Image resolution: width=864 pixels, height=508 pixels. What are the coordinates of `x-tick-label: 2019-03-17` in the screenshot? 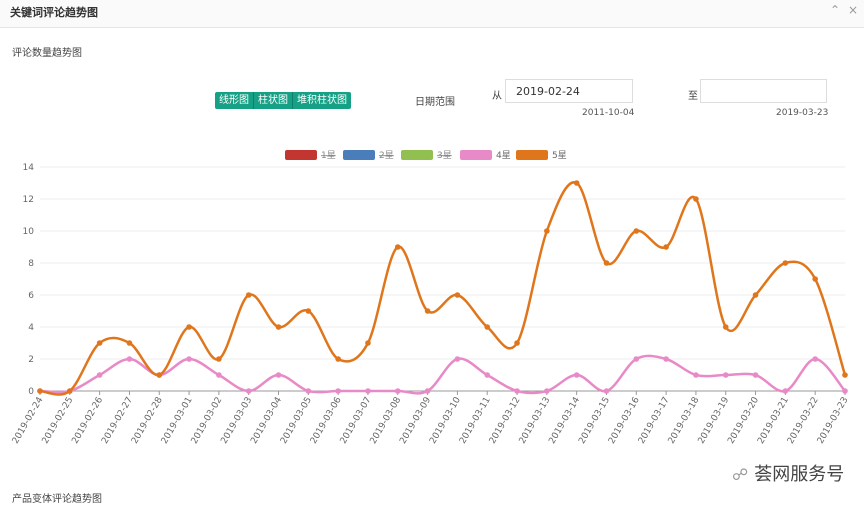 It's located at (654, 421).